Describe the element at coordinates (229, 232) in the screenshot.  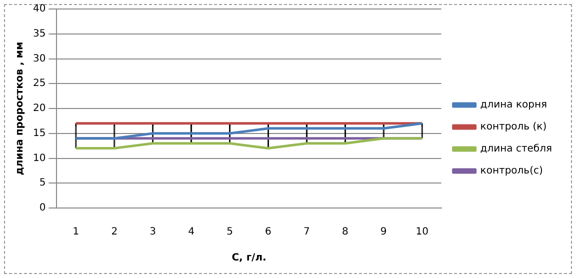
I see `x-tick-label: 5` at that location.